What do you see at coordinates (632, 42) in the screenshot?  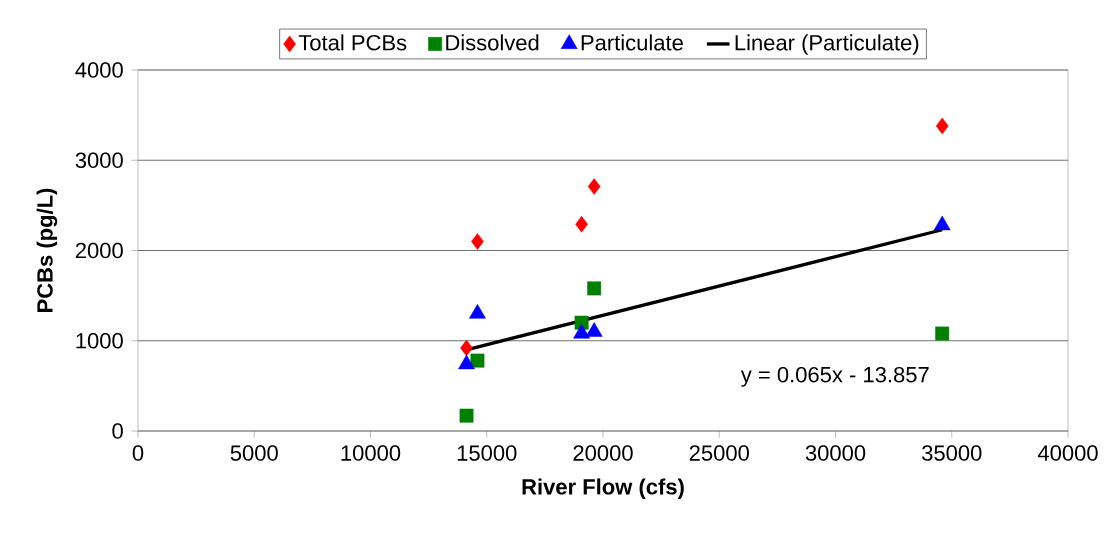 I see `legend-label: Particulate` at bounding box center [632, 42].